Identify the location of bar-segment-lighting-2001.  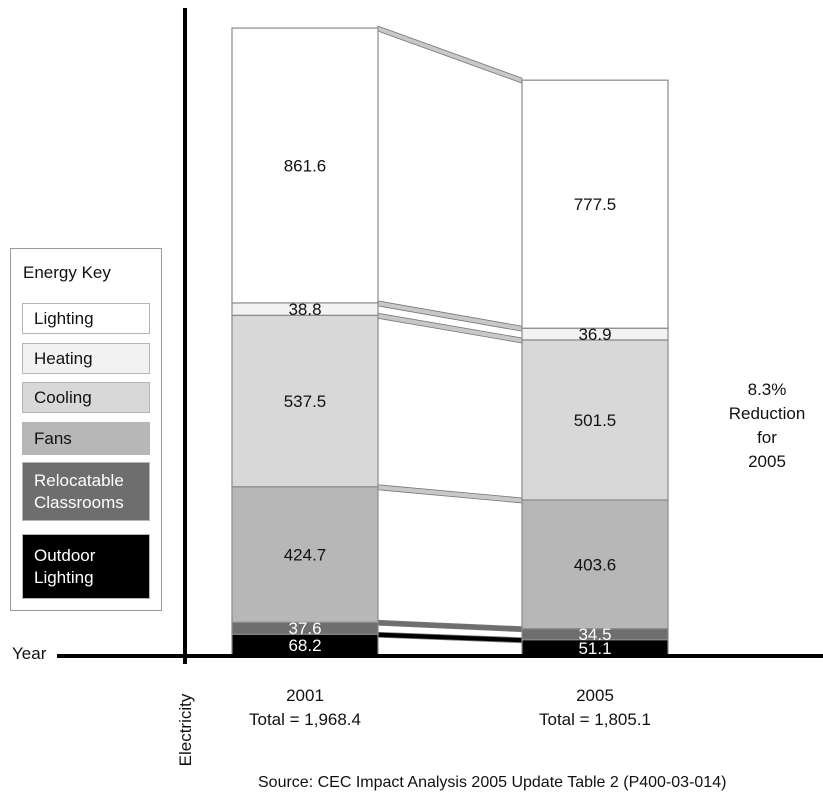
(305, 165).